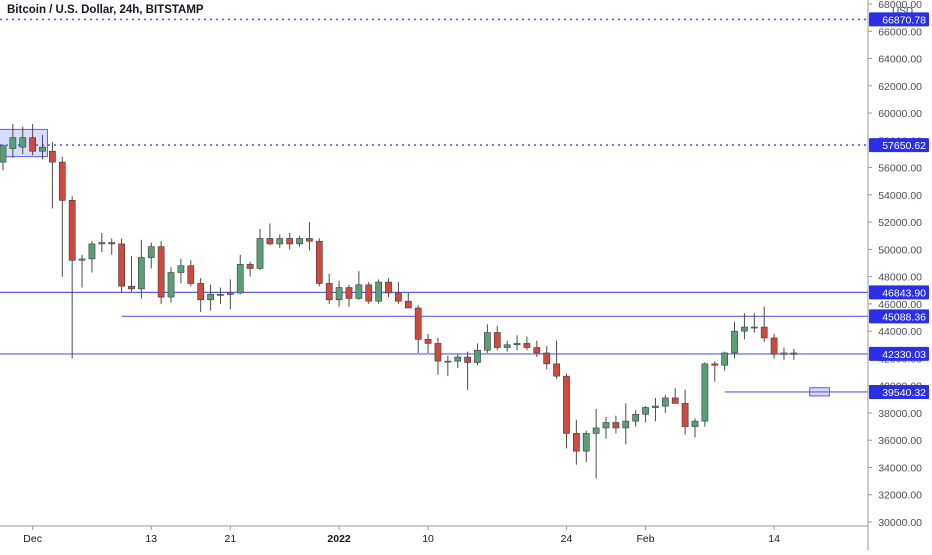 The width and height of the screenshot is (932, 555). What do you see at coordinates (900, 223) in the screenshot?
I see `y-tick-label: 52000.00` at bounding box center [900, 223].